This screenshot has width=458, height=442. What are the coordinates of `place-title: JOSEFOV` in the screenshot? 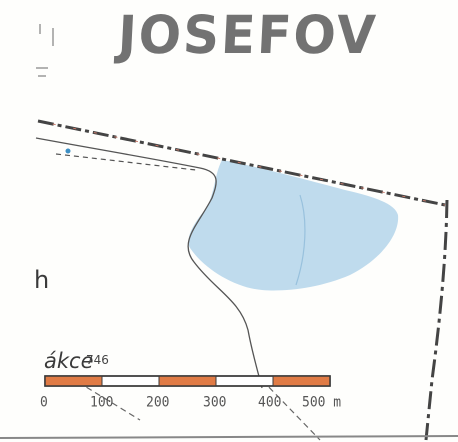 It's located at (247, 35).